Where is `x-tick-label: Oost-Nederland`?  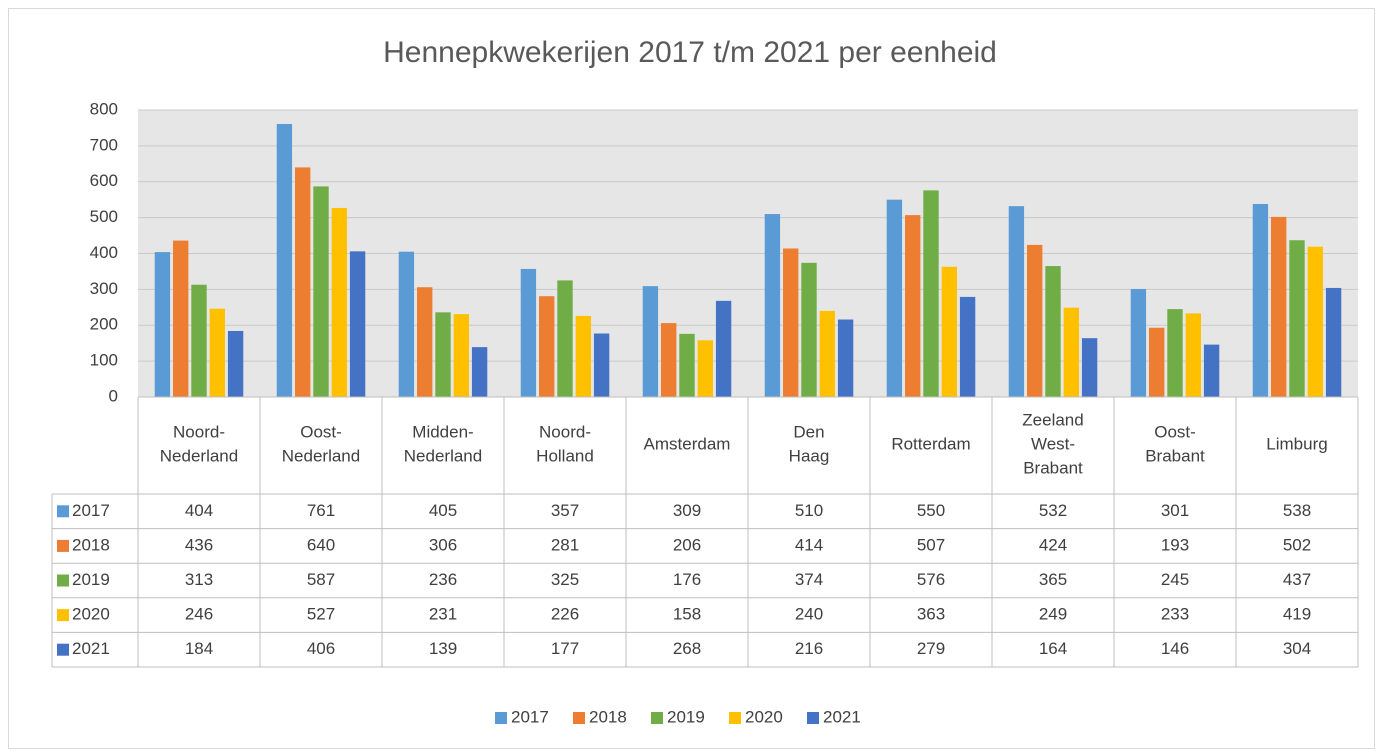 x-tick-label: Oost-Nederland is located at coordinates (321, 444).